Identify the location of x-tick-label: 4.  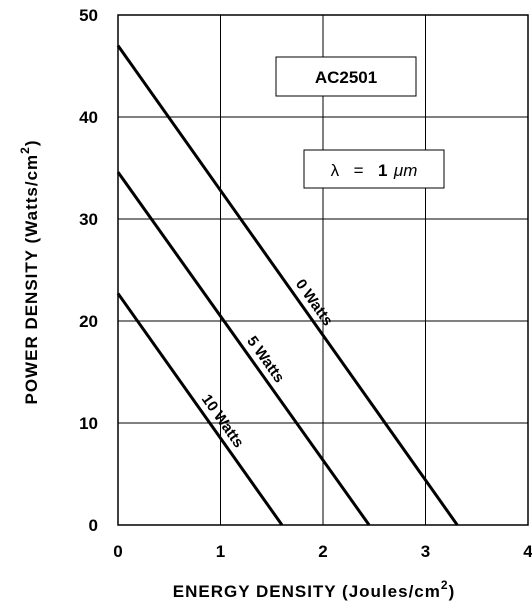
(527, 551).